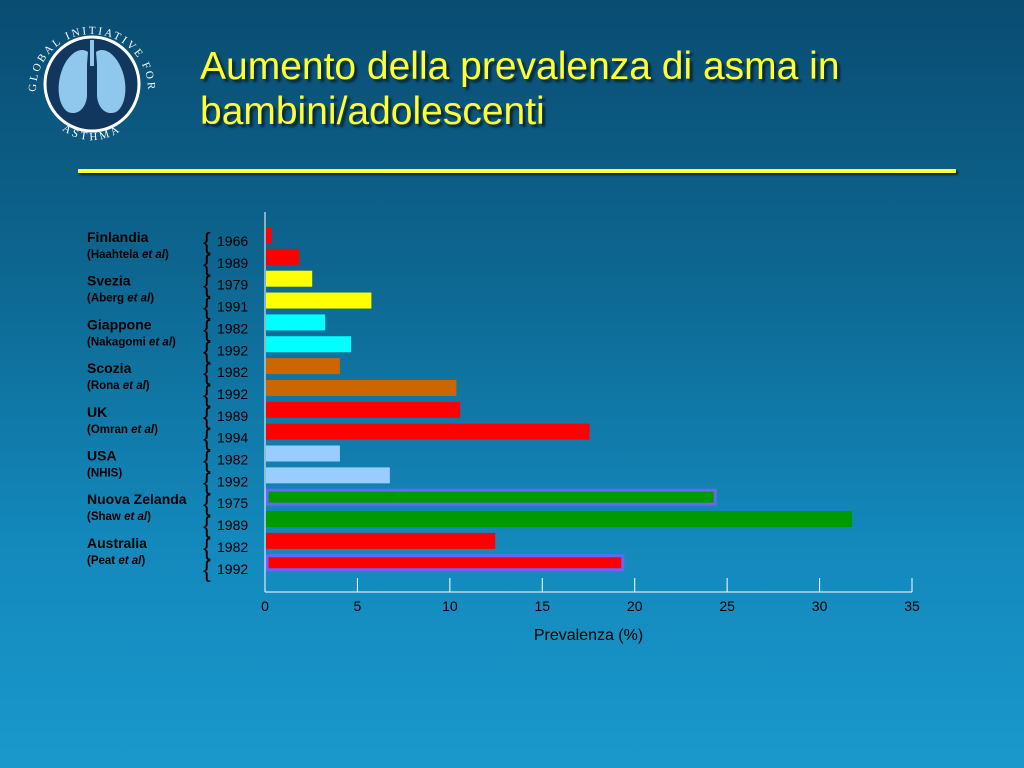 This screenshot has height=768, width=1024. What do you see at coordinates (428, 431) in the screenshot?
I see `bar-uk-1994` at bounding box center [428, 431].